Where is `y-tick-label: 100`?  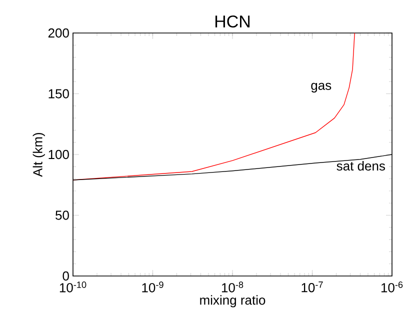 y-tick-label: 100 is located at coordinates (58, 155).